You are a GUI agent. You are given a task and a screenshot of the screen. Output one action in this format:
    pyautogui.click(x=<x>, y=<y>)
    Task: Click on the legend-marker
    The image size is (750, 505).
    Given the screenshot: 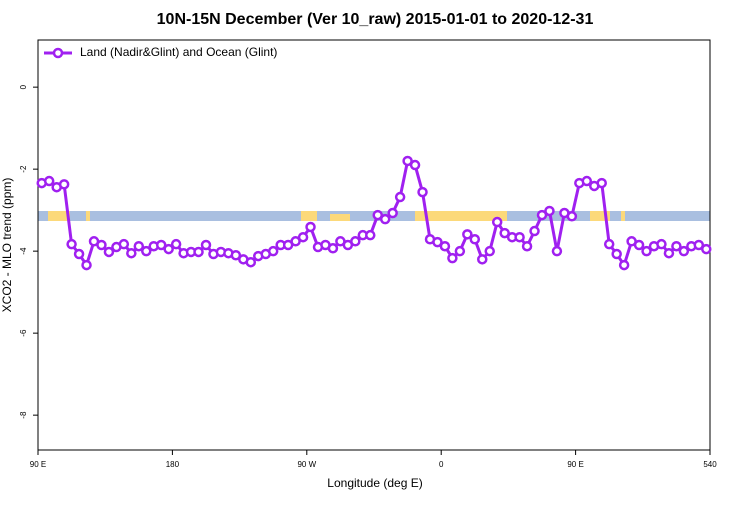 What is the action you would take?
    pyautogui.click(x=58, y=53)
    